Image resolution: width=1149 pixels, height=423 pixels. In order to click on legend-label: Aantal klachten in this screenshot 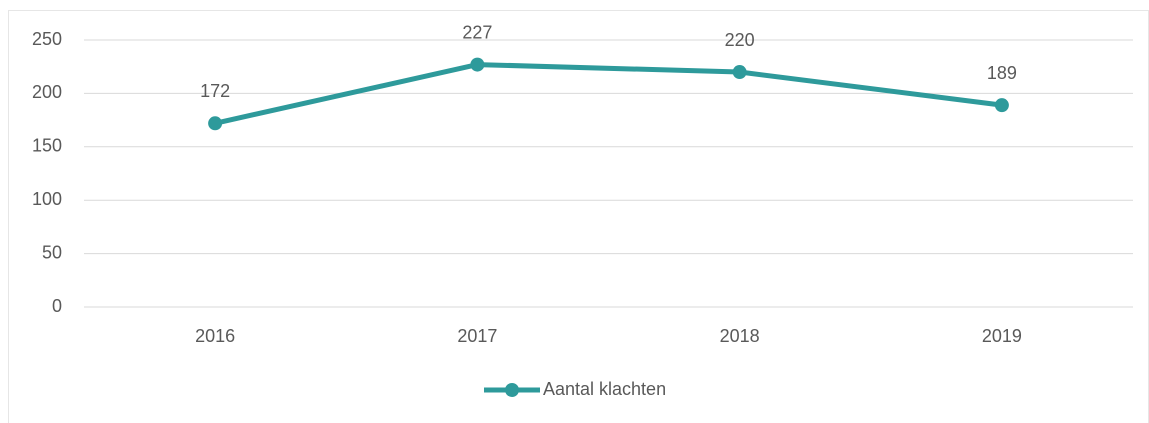, I will do `click(604, 389)`.